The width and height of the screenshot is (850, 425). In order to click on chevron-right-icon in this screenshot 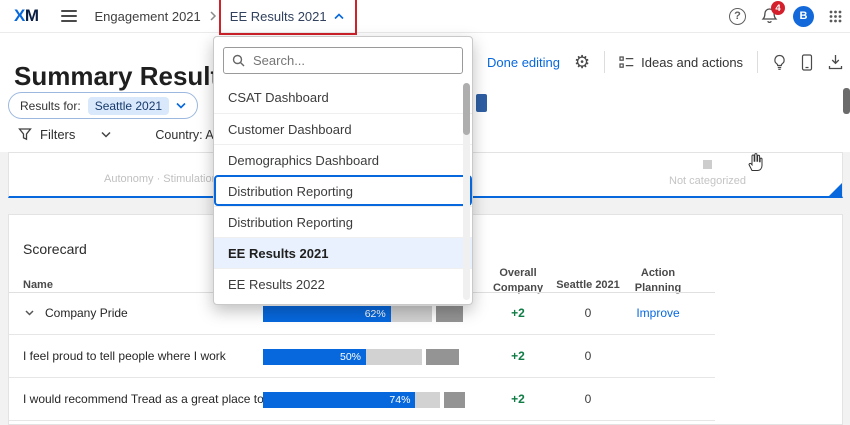, I will do `click(213, 16)`.